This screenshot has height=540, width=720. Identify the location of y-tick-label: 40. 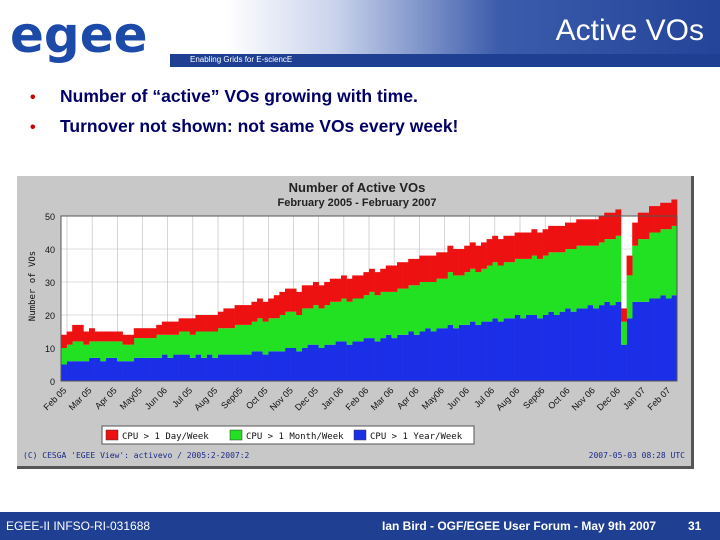
(50, 250).